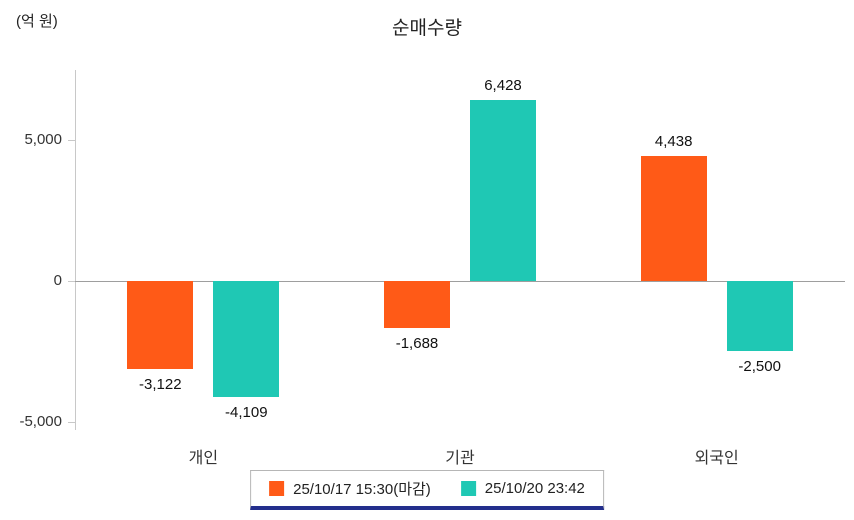  What do you see at coordinates (37, 21) in the screenshot?
I see `y-axis-unit-label: (억 원)` at bounding box center [37, 21].